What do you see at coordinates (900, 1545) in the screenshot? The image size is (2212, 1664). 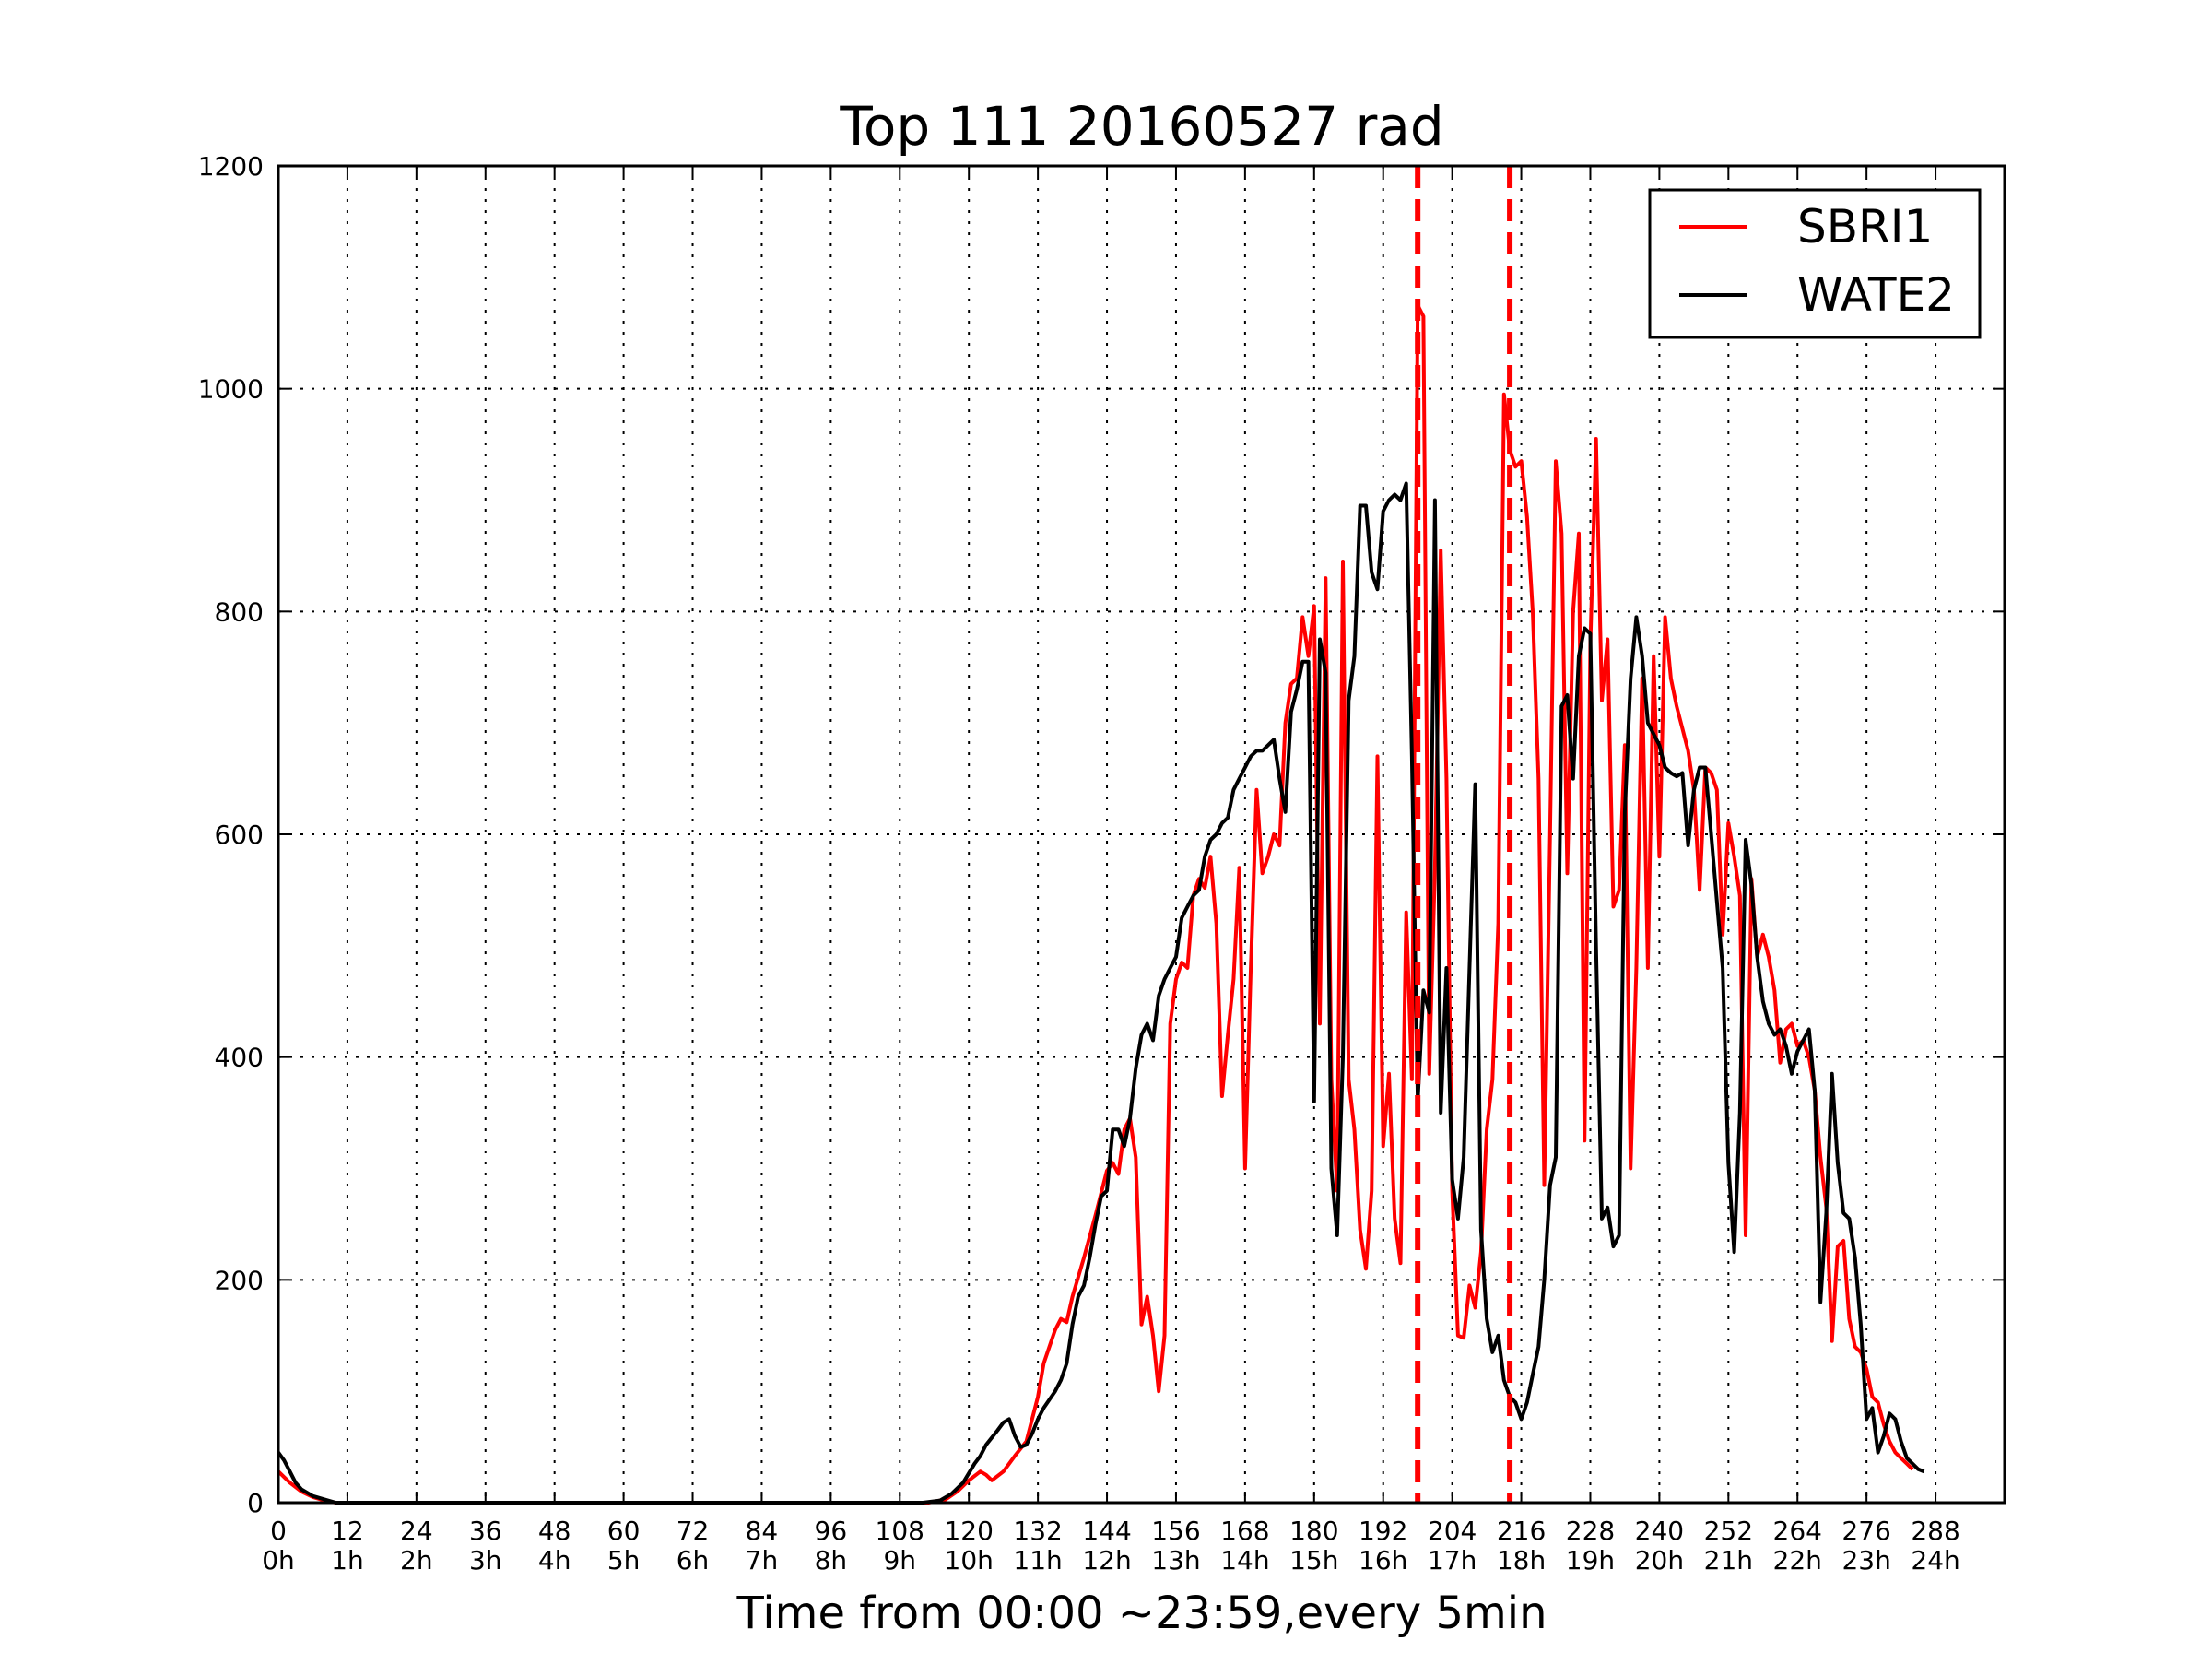 I see `x-tick-label: 108 9h` at bounding box center [900, 1545].